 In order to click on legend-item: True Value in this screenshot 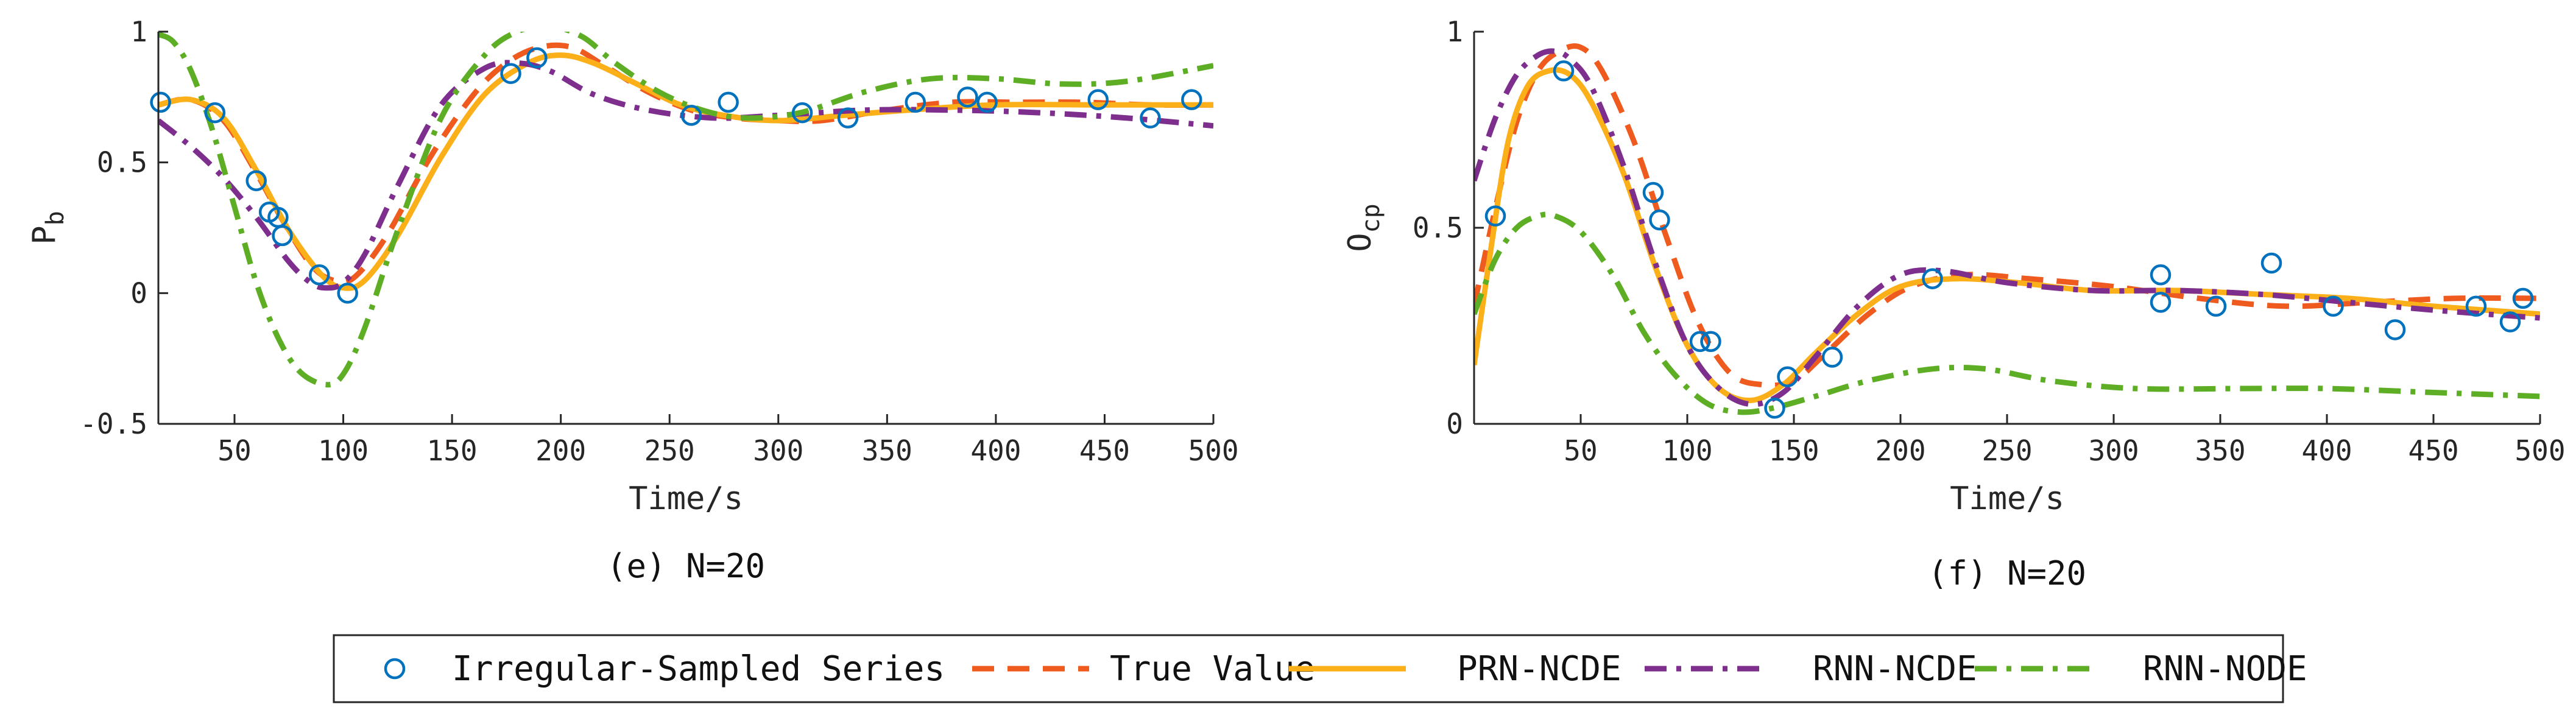, I will do `click(1143, 669)`.